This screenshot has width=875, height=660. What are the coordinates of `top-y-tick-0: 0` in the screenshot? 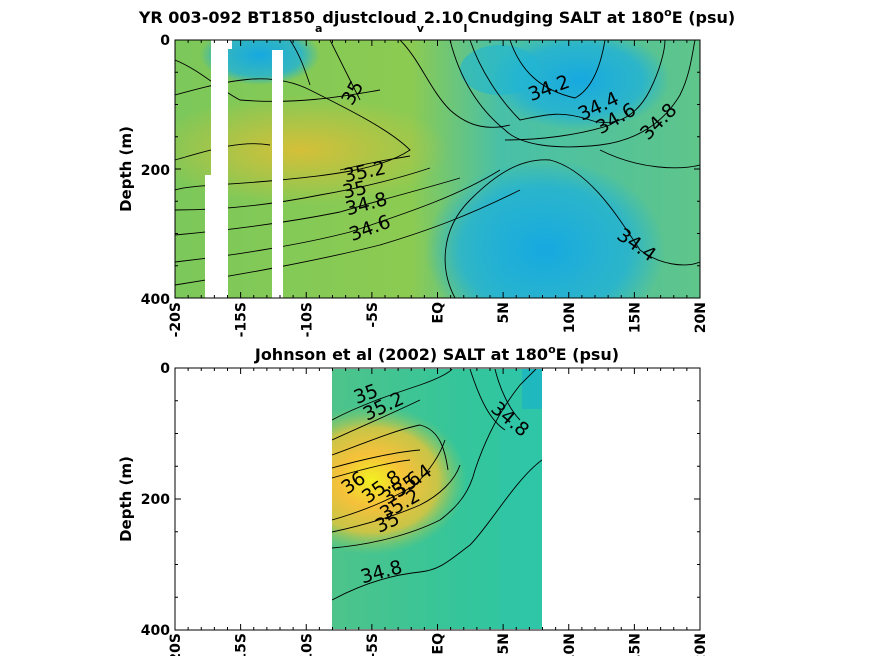 It's located at (165, 41).